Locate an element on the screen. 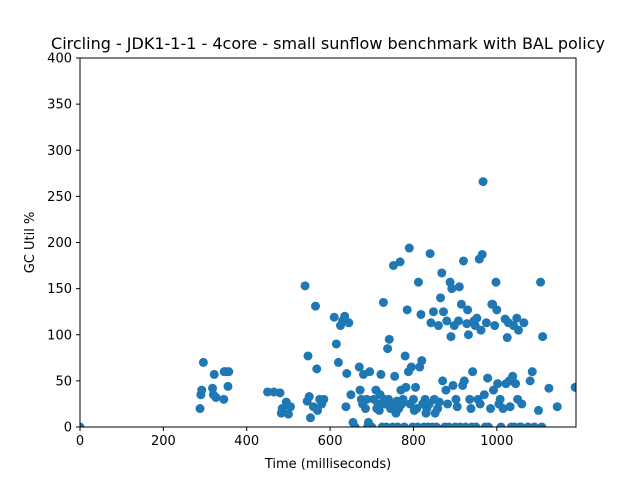  x-tick-label: 800 is located at coordinates (413, 441).